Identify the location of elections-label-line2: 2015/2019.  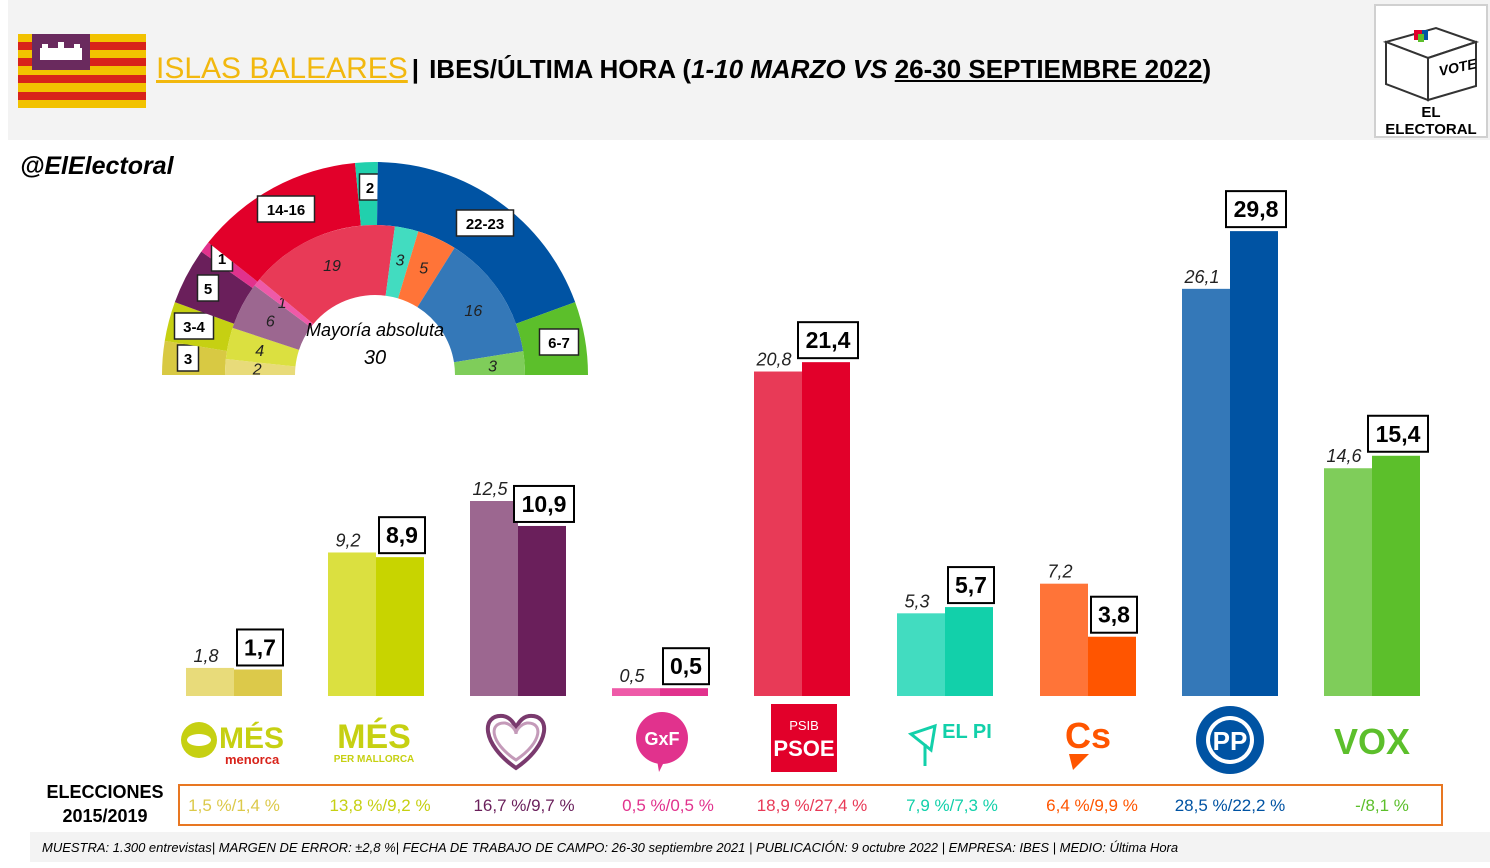
(105, 816).